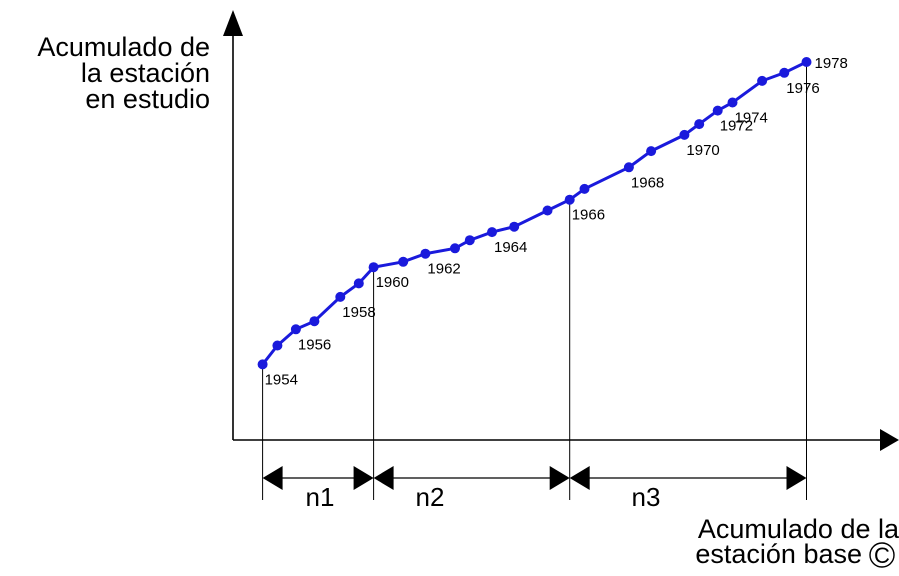  What do you see at coordinates (534, 478) in the screenshot?
I see `segment-dimensions` at bounding box center [534, 478].